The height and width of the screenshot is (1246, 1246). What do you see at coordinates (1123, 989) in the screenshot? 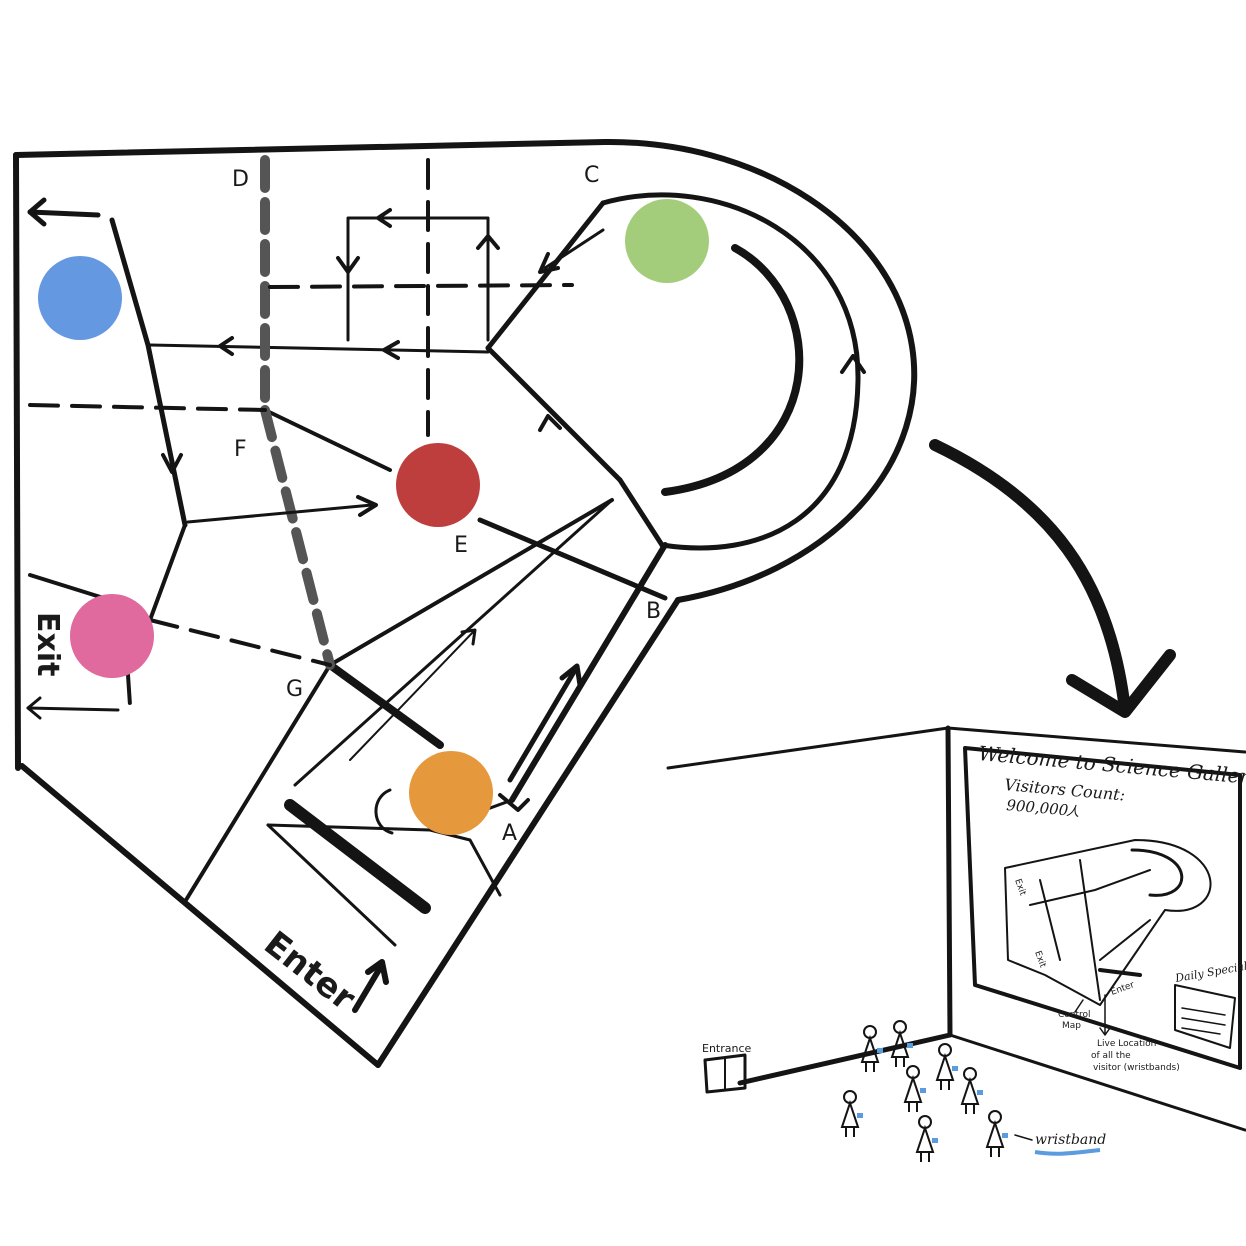
I see `mini-enter: Enter` at bounding box center [1123, 989].